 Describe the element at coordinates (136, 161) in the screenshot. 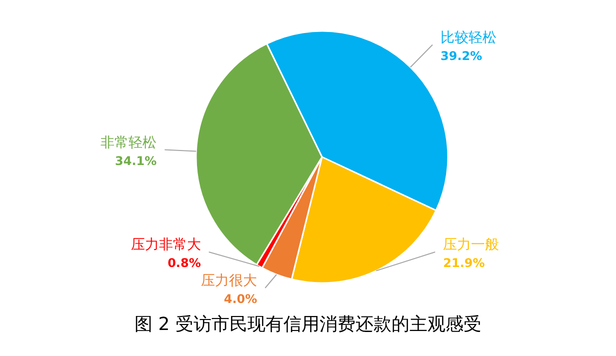

I see `data-label: 34.1%` at that location.